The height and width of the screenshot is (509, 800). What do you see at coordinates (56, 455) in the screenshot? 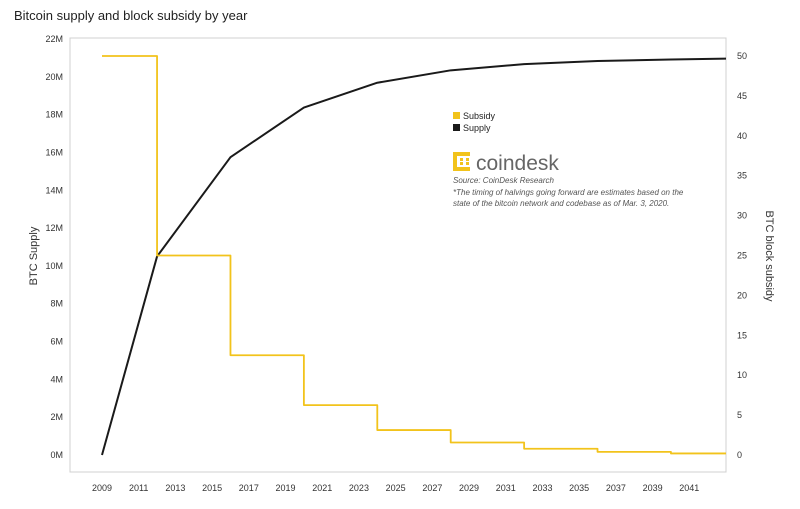
I see `y-left-tick-label: 0M` at bounding box center [56, 455].